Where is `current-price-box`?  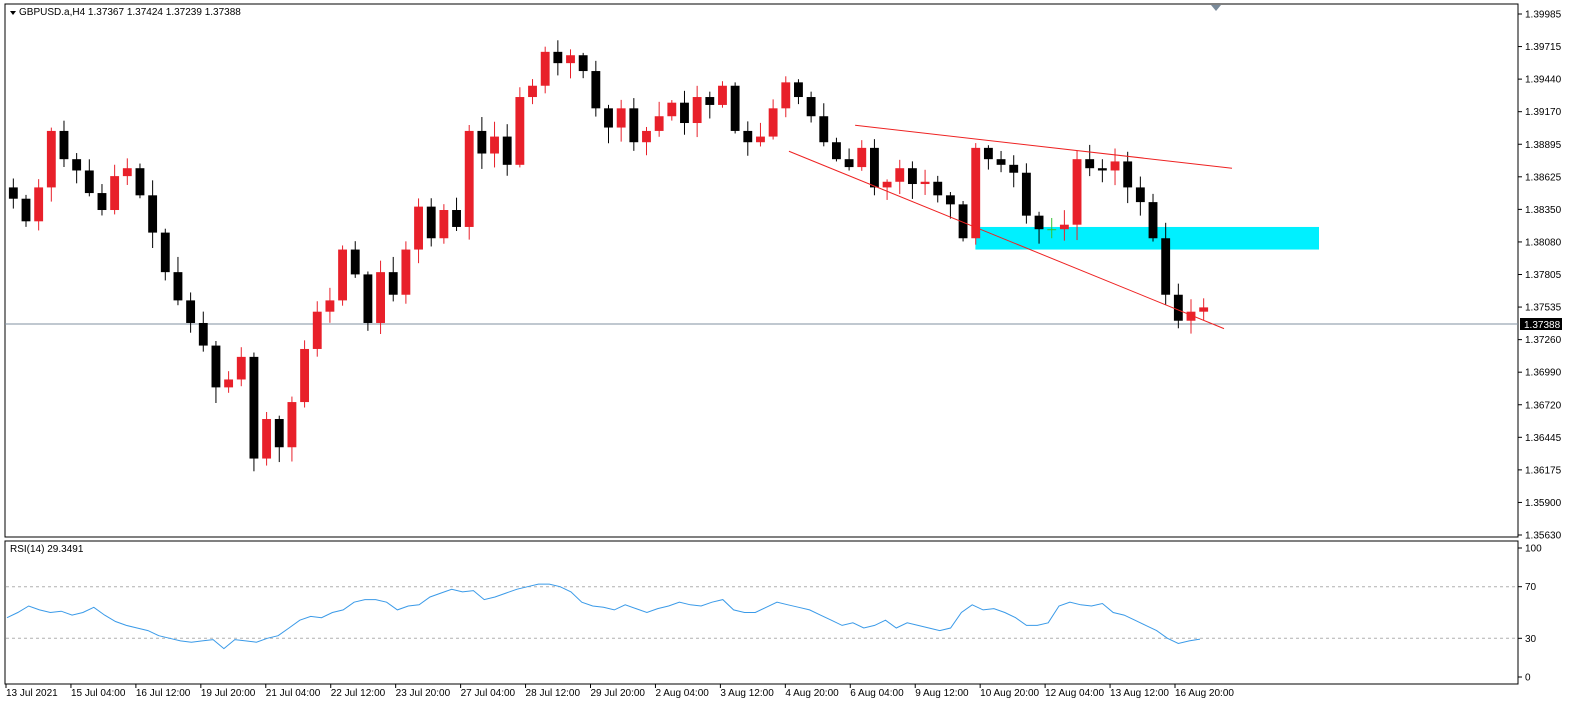 current-price-box is located at coordinates (1541, 324).